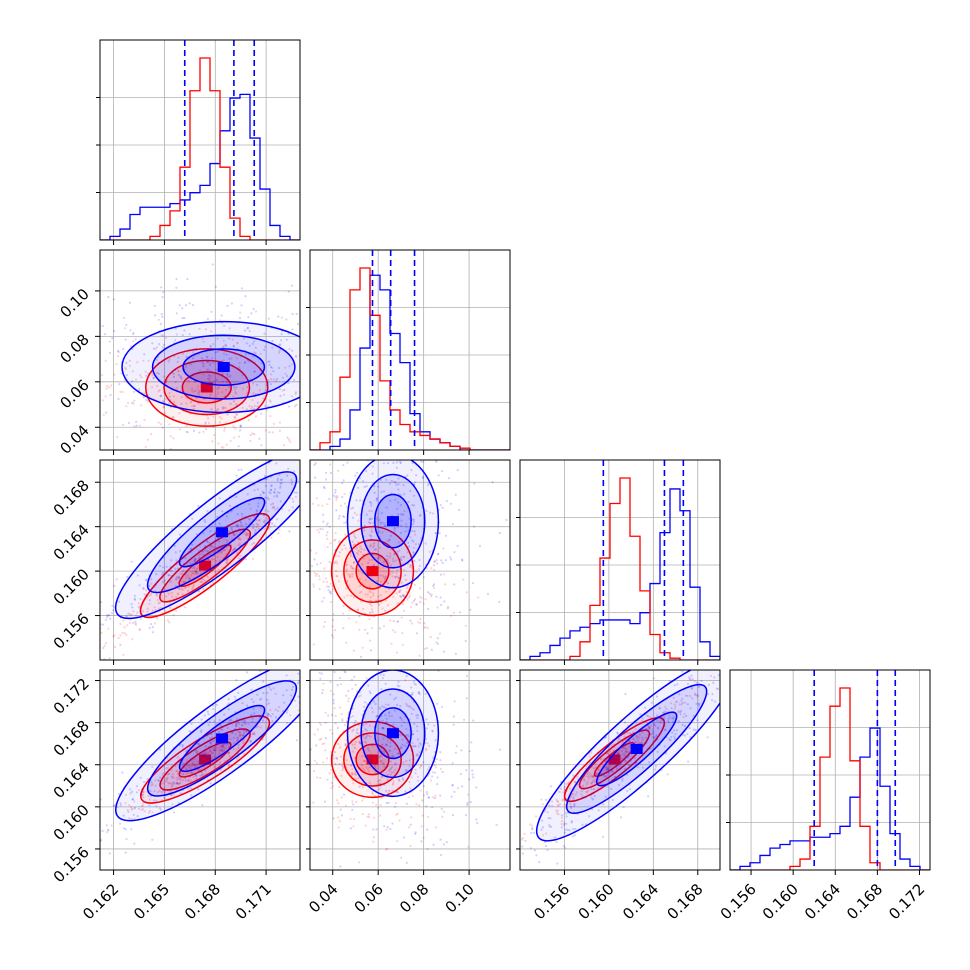 The width and height of the screenshot is (970, 970). Describe the element at coordinates (71, 497) in the screenshot. I see `y-tick-label: 0.168` at that location.